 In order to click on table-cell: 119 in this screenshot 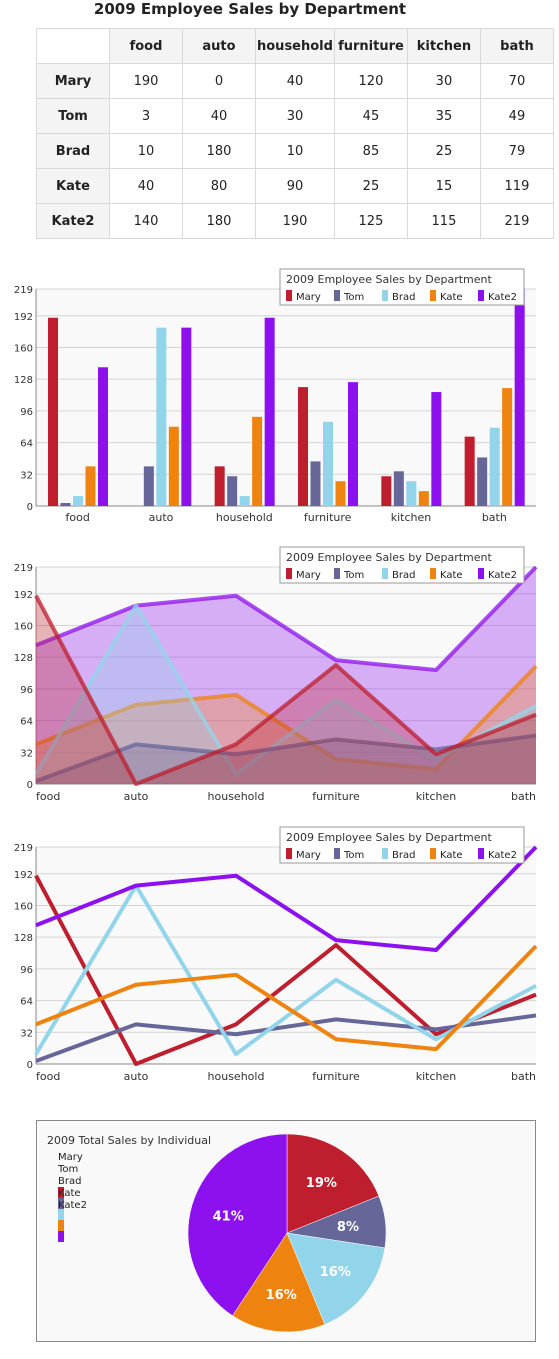, I will do `click(516, 186)`.